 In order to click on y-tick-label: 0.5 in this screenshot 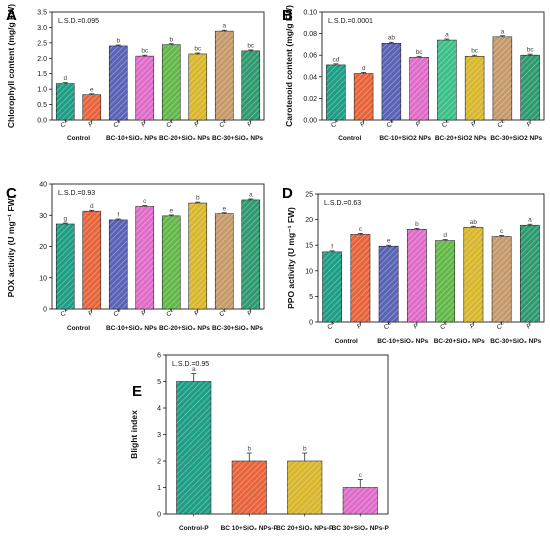, I will do `click(42, 105)`.